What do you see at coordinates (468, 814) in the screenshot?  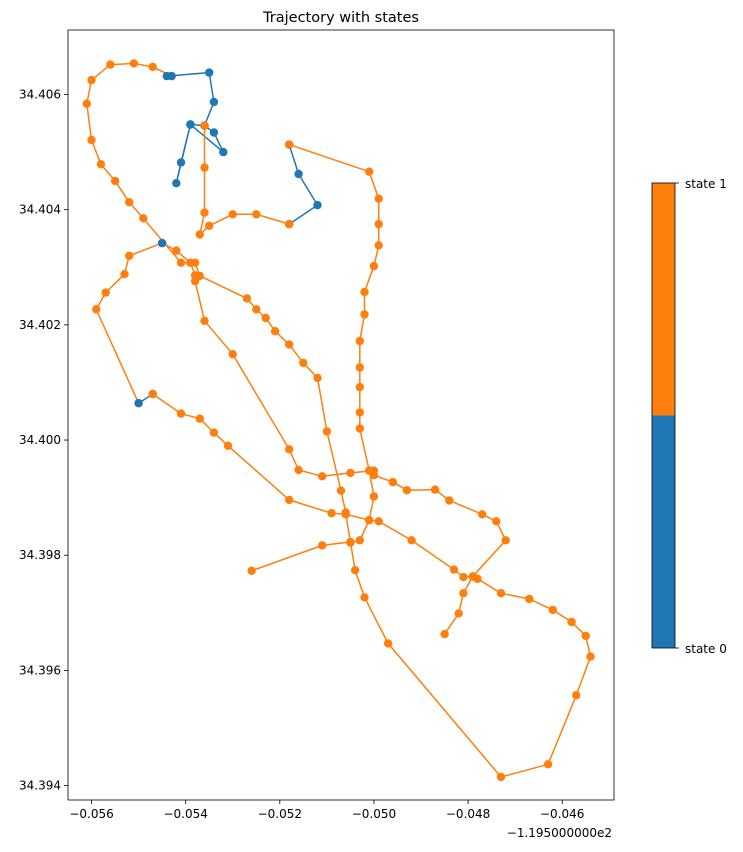 I see `x-tick-label: −0.048` at bounding box center [468, 814].